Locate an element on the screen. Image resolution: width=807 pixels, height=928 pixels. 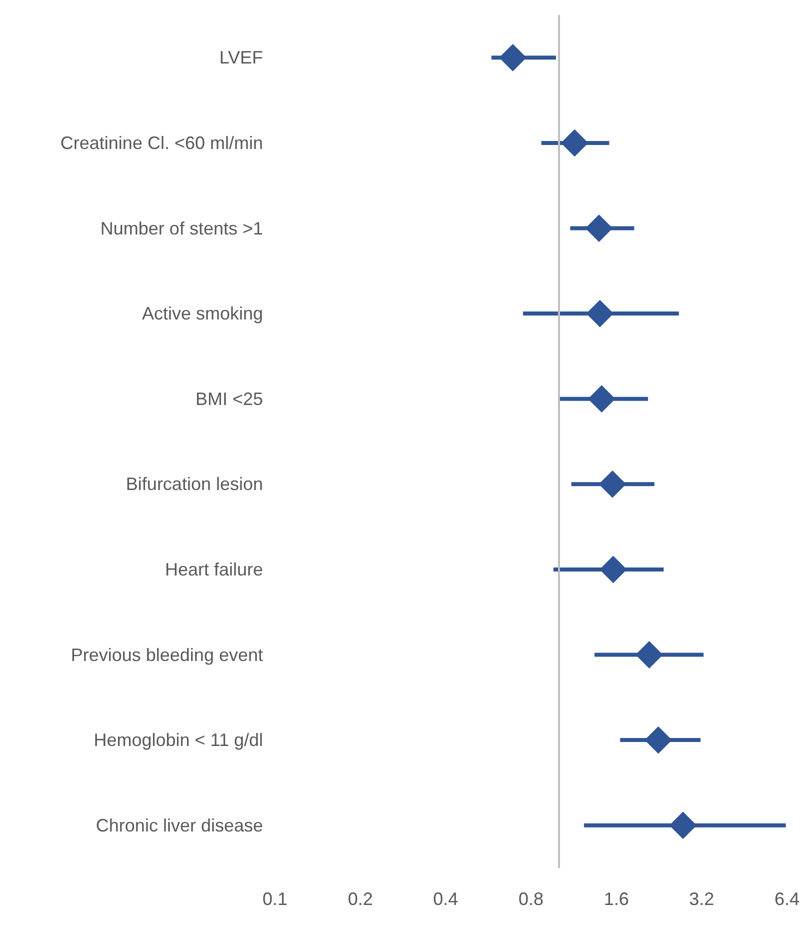
y-tick-label: Chronic liver disease is located at coordinates (179, 825).